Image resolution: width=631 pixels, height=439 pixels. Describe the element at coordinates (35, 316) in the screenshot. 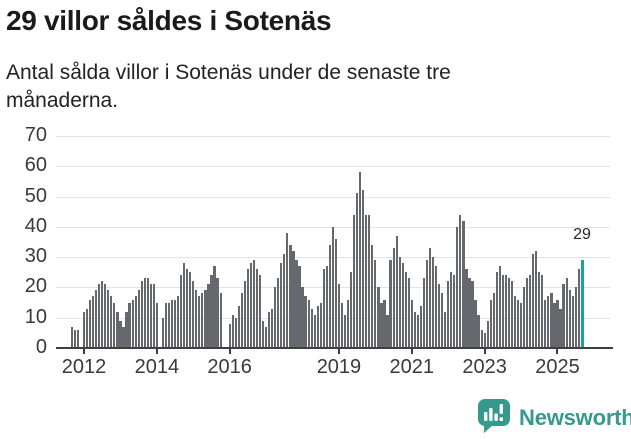

I see `y-axis-label: 10` at that location.